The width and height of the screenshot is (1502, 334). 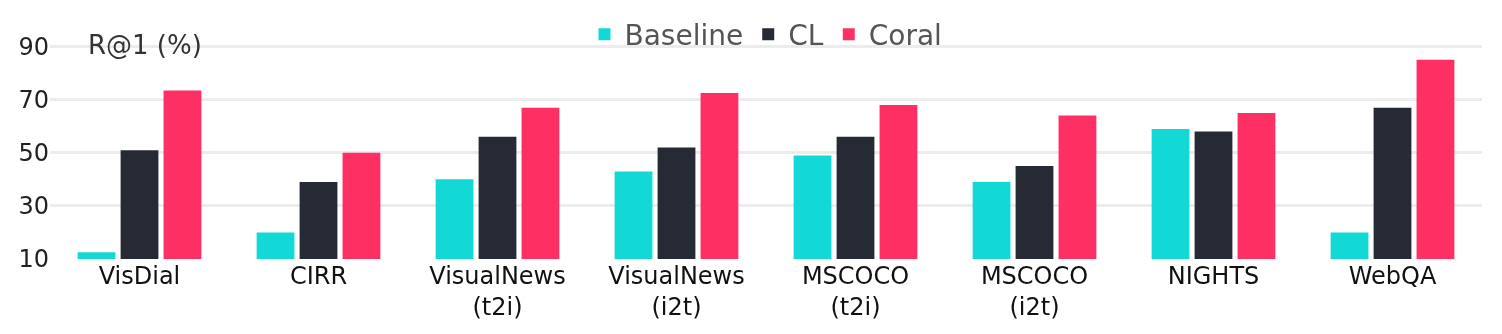 What do you see at coordinates (1213, 276) in the screenshot?
I see `x-tick-label: NIGHTS` at bounding box center [1213, 276].